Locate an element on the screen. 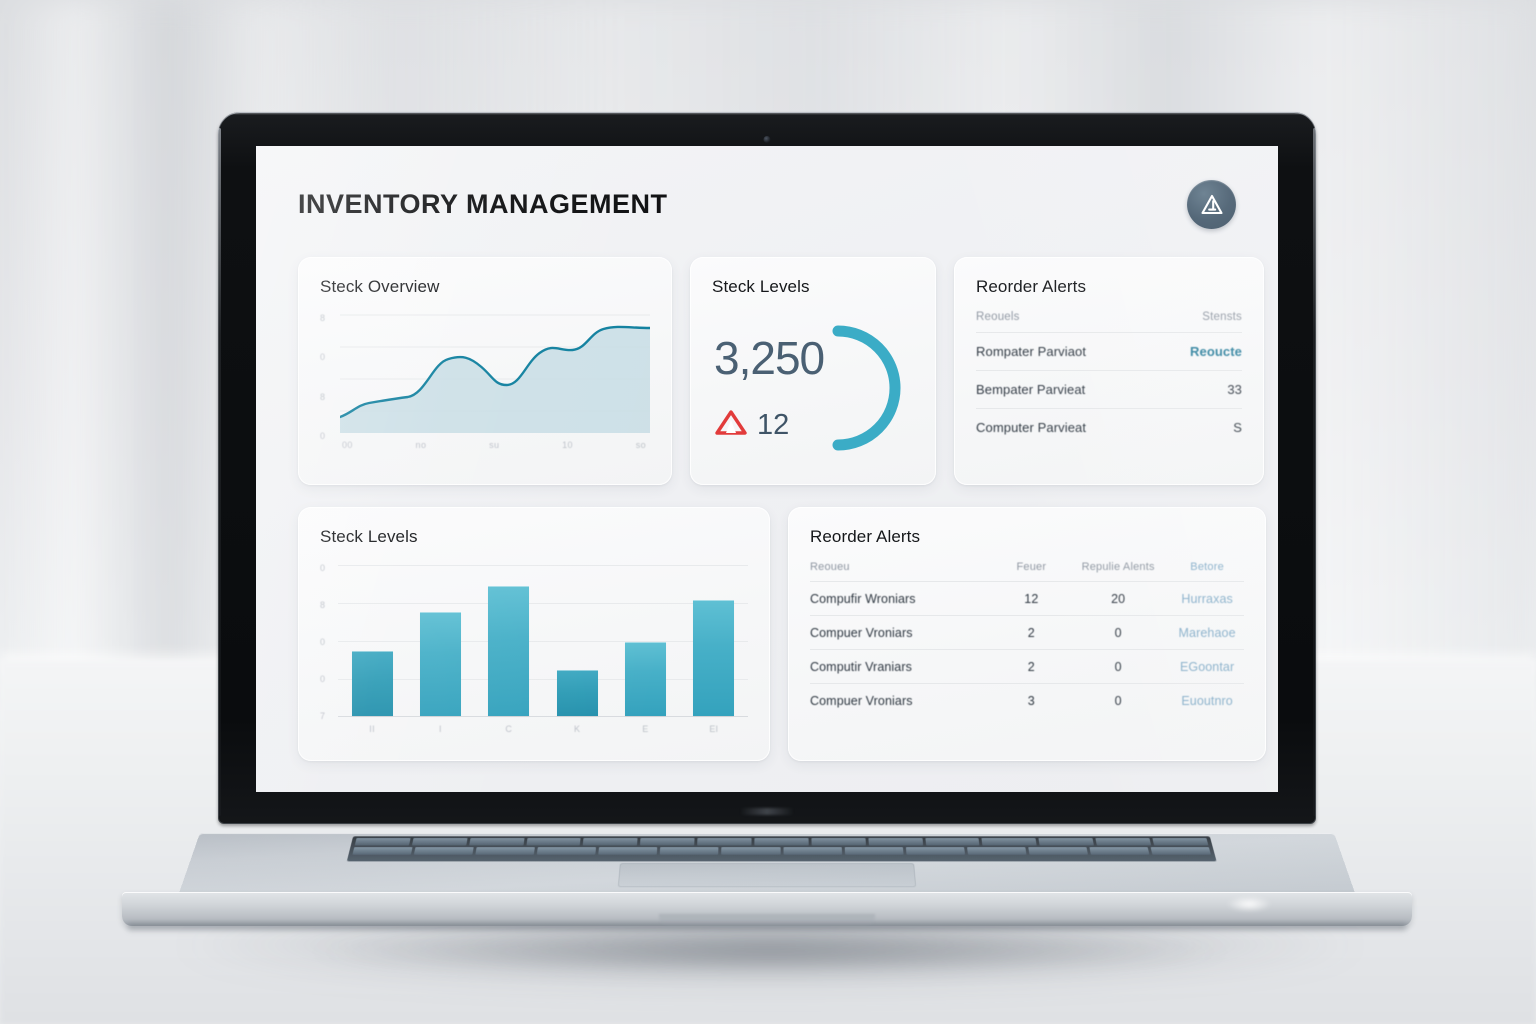 Image resolution: width=1536 pixels, height=1024 pixels. trackpad is located at coordinates (767, 875).